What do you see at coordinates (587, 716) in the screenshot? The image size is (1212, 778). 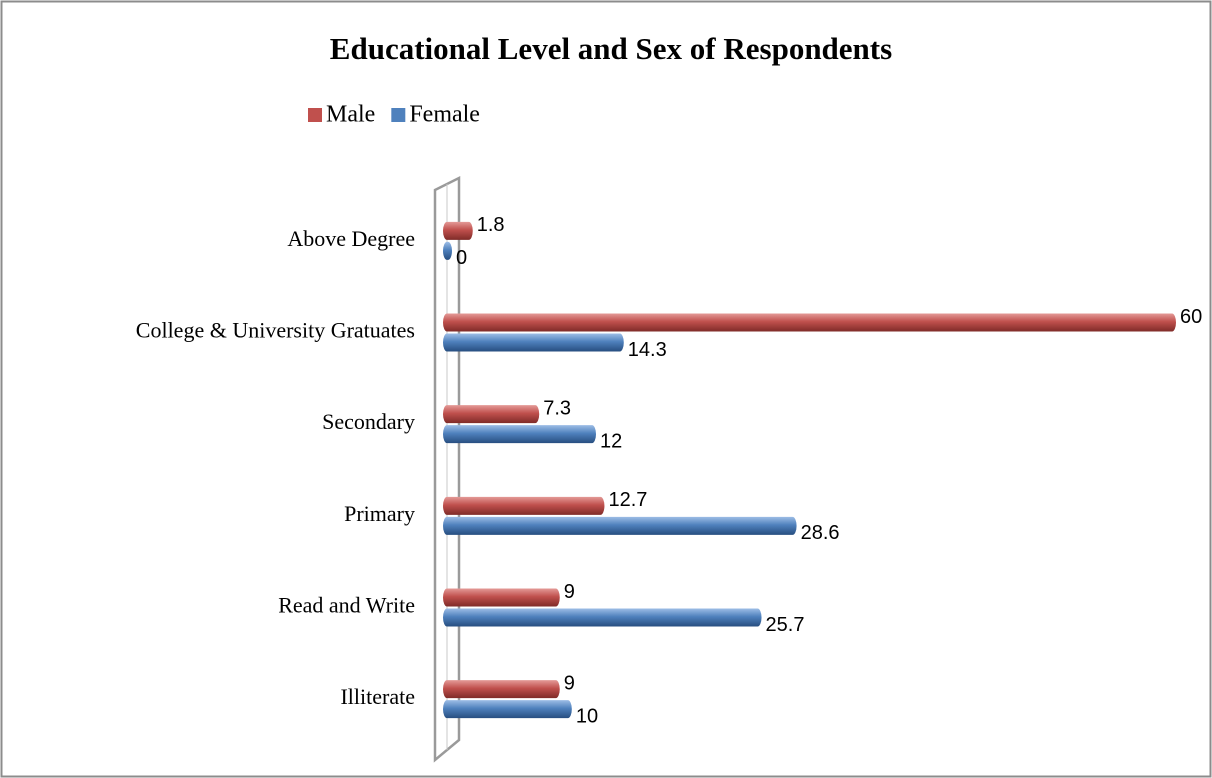 I see `data-label: 10` at bounding box center [587, 716].